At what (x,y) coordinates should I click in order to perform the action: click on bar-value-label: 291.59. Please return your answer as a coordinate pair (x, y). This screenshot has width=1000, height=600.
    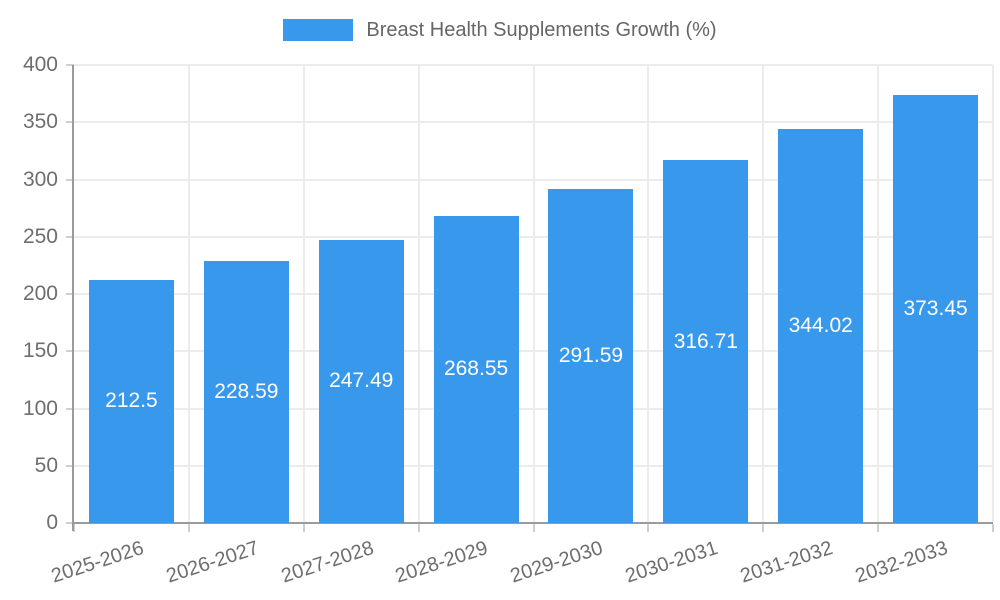
    Looking at the image, I should click on (591, 356).